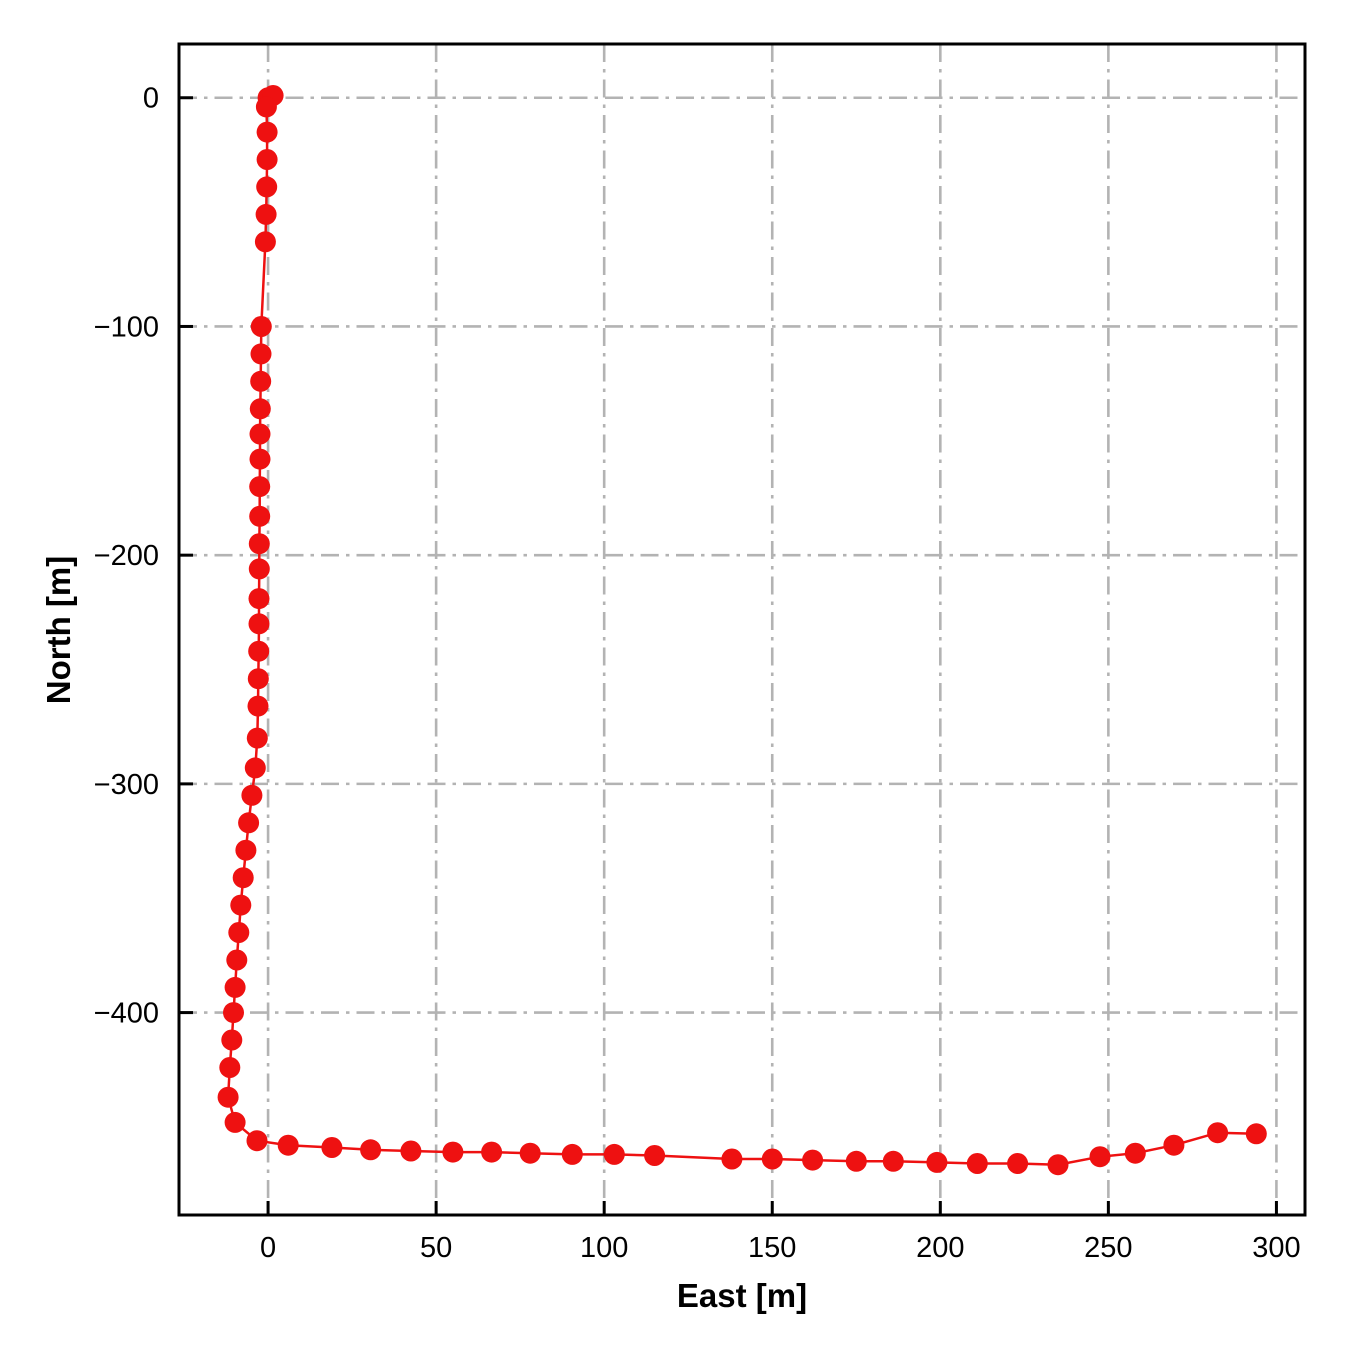 The image size is (1350, 1350). What do you see at coordinates (772, 1248) in the screenshot?
I see `x-tick-label: 150` at bounding box center [772, 1248].